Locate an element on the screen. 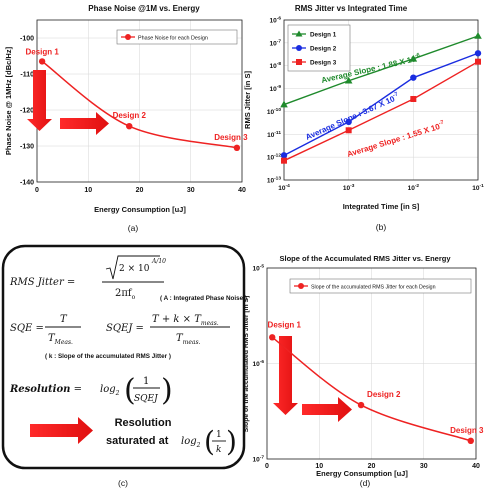 This screenshot has width=485, height=492. chart-a-xlabel: Energy Consumption [uJ] is located at coordinates (140, 209).